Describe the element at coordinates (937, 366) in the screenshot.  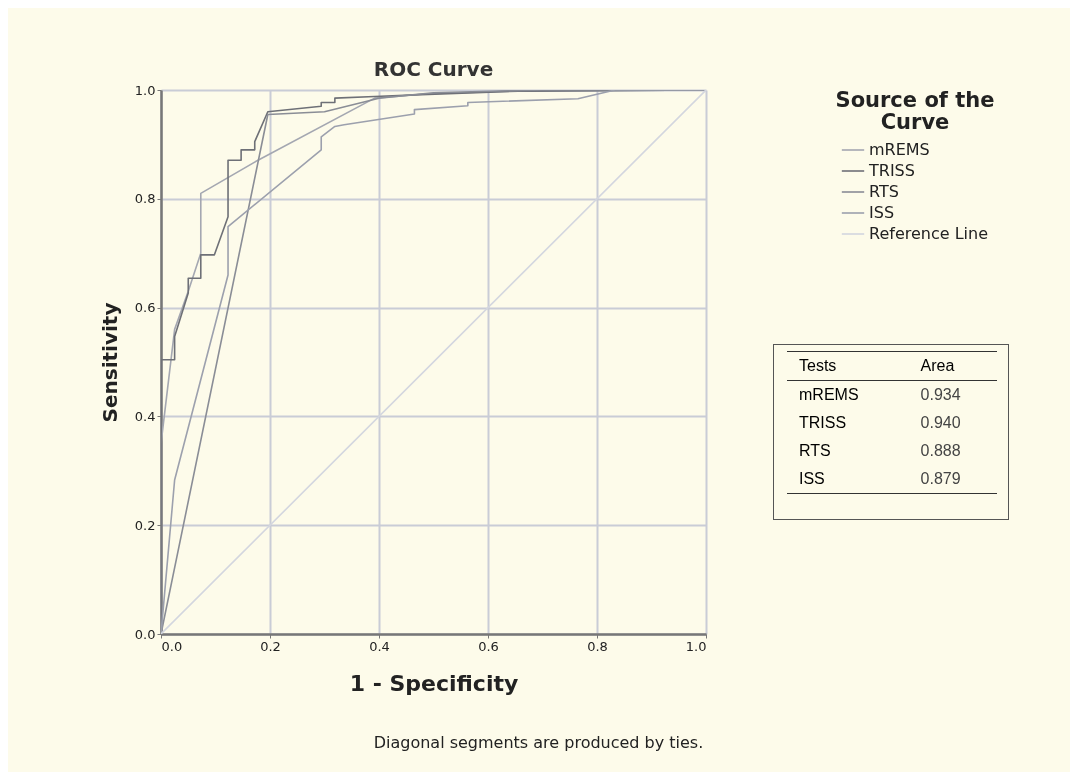
I see `text: Area` at that location.